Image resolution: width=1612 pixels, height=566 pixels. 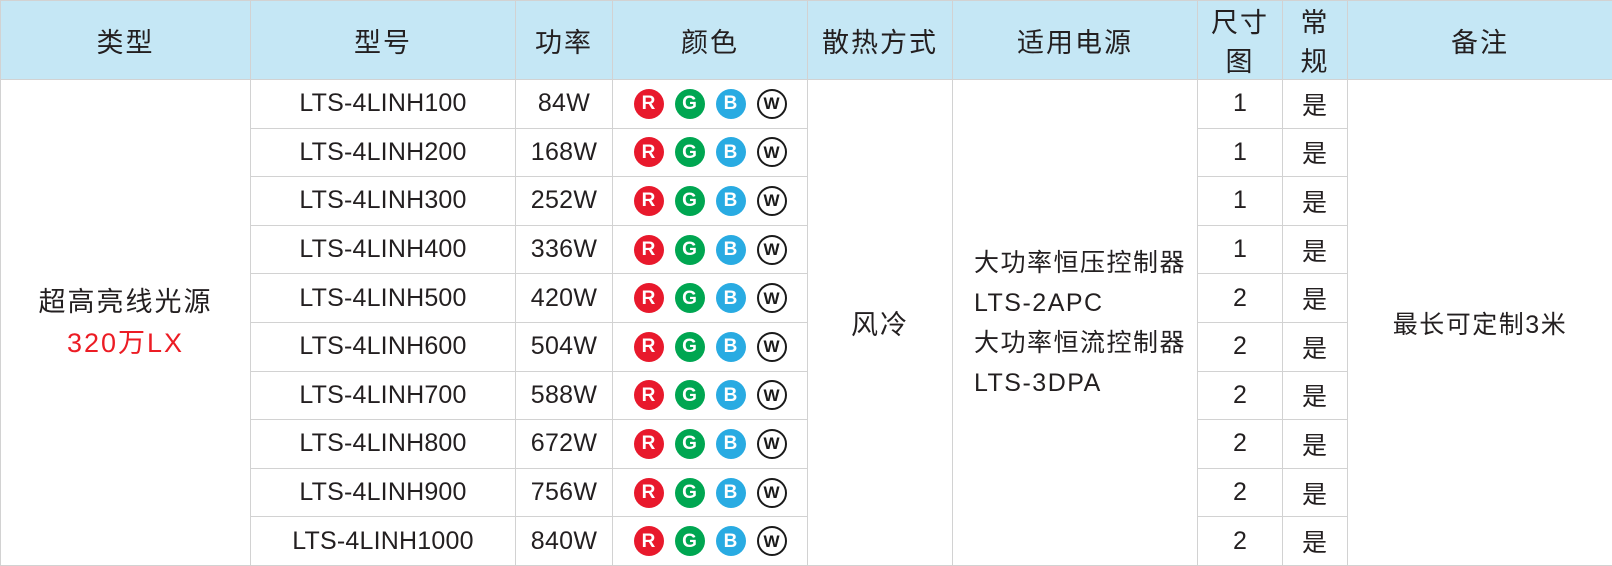 I want to click on cell-model: LTS-4LINH600, so click(x=383, y=346).